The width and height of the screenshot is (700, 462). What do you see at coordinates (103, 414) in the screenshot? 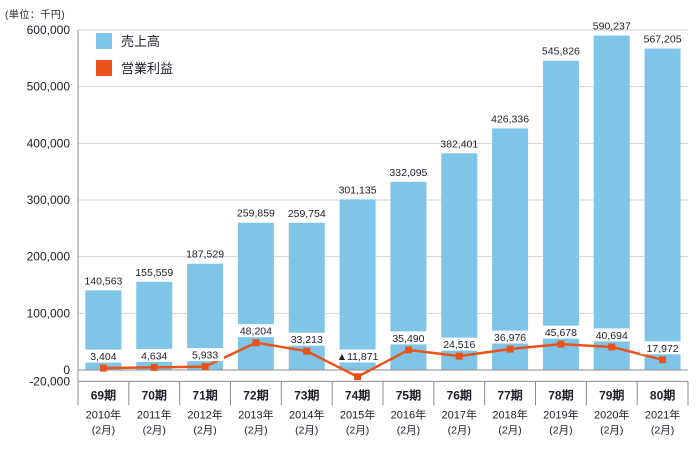
I see `x-label-year: 2010年` at bounding box center [103, 414].